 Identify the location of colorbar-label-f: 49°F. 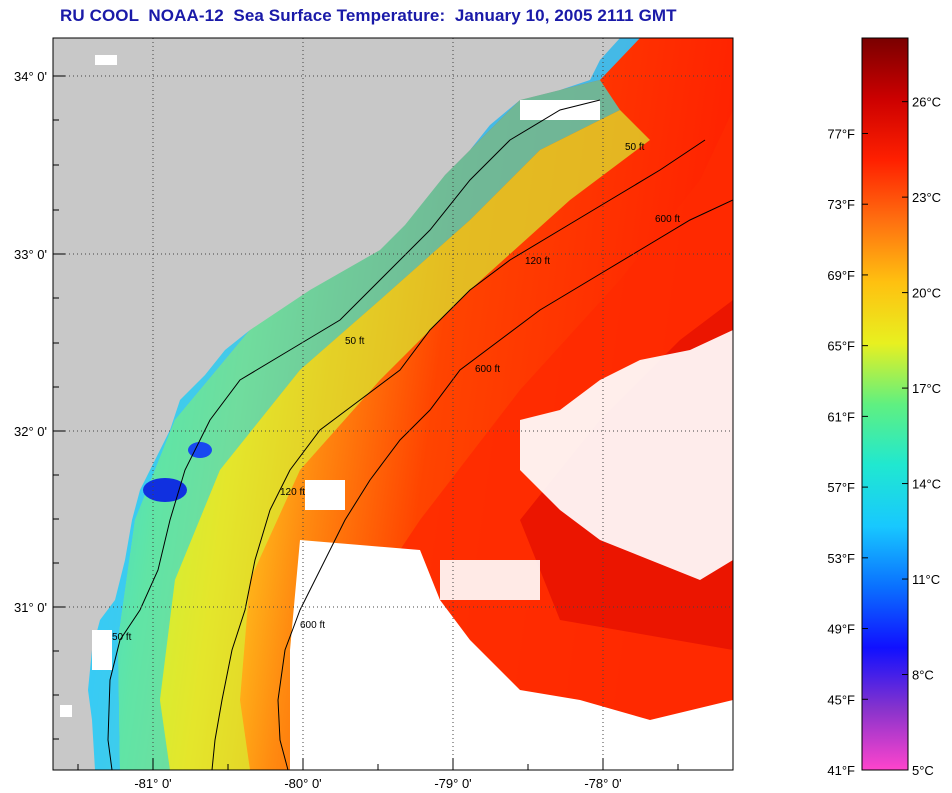
(841, 629).